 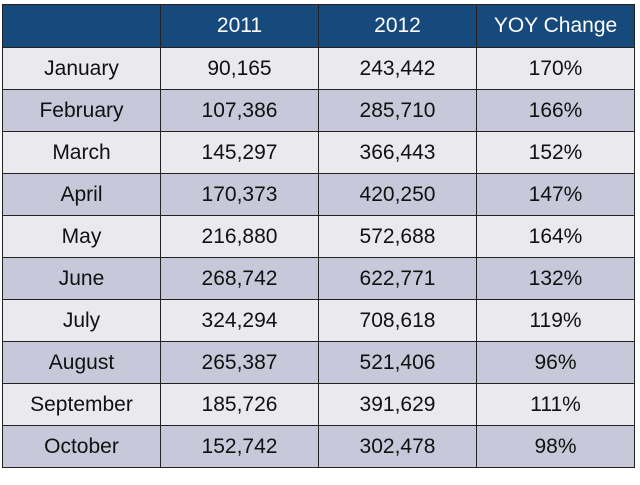 I want to click on value-2011-cell: 216,880, so click(x=239, y=236).